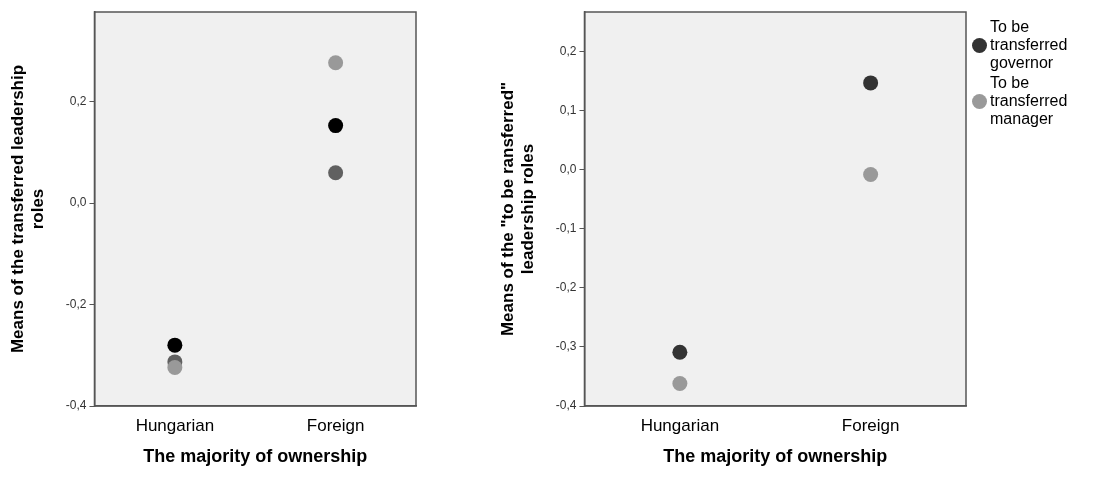  What do you see at coordinates (27, 209) in the screenshot?
I see `y-axis-title: Means of the transferred leadership roles` at bounding box center [27, 209].